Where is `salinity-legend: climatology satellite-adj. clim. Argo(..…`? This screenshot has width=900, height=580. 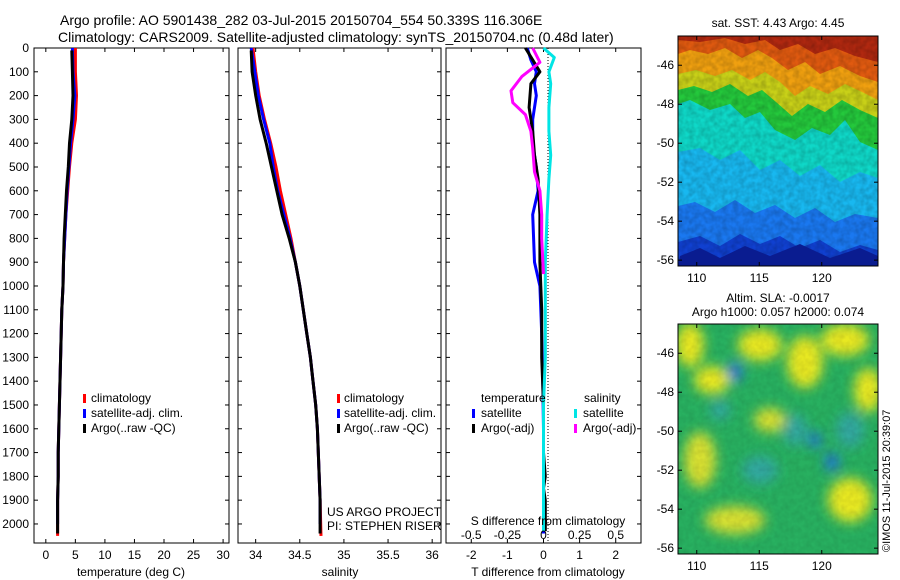 salinity-legend: climatology satellite-adj. clim. Argo(..… is located at coordinates (386, 413).